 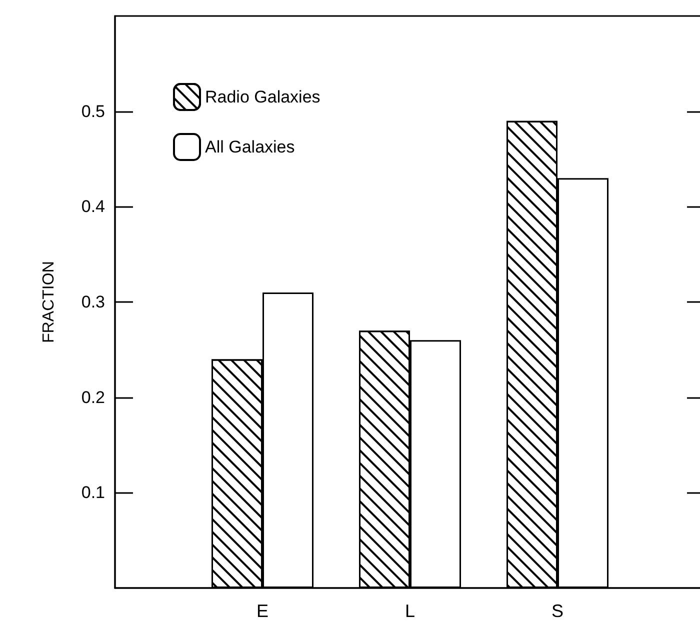 I want to click on y-tick-label: 0.1, so click(x=93, y=492).